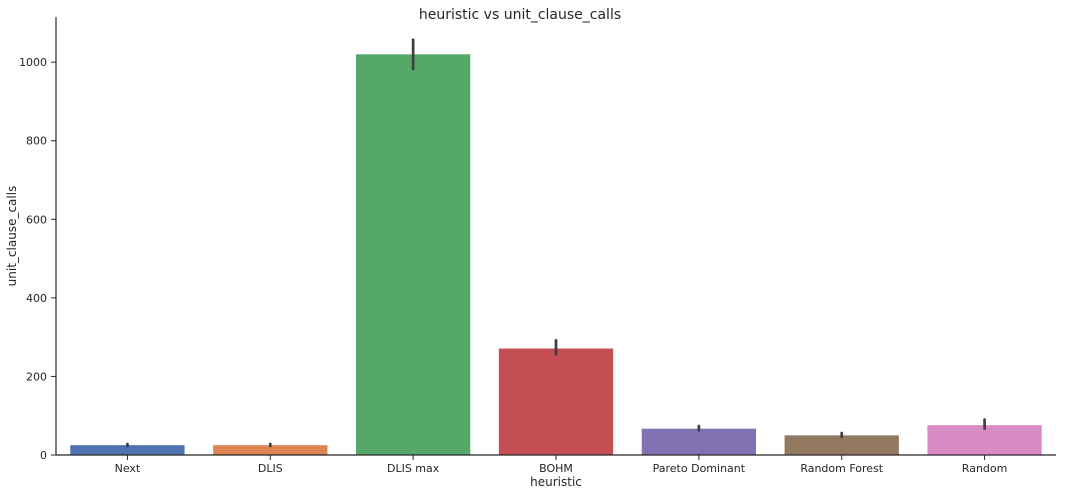 The width and height of the screenshot is (1068, 495). What do you see at coordinates (520, 15) in the screenshot?
I see `chart-title: heuristic vs unit_clause_calls` at bounding box center [520, 15].